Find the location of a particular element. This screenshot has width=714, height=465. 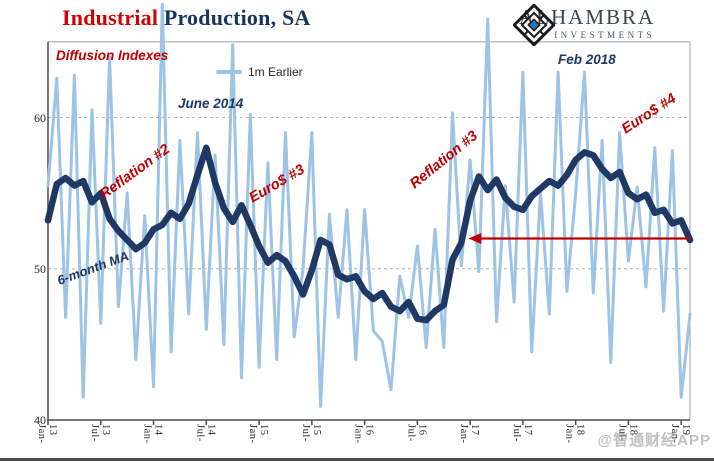

annotation-diffusion-indexes: Diffusion Indexes is located at coordinates (112, 55).